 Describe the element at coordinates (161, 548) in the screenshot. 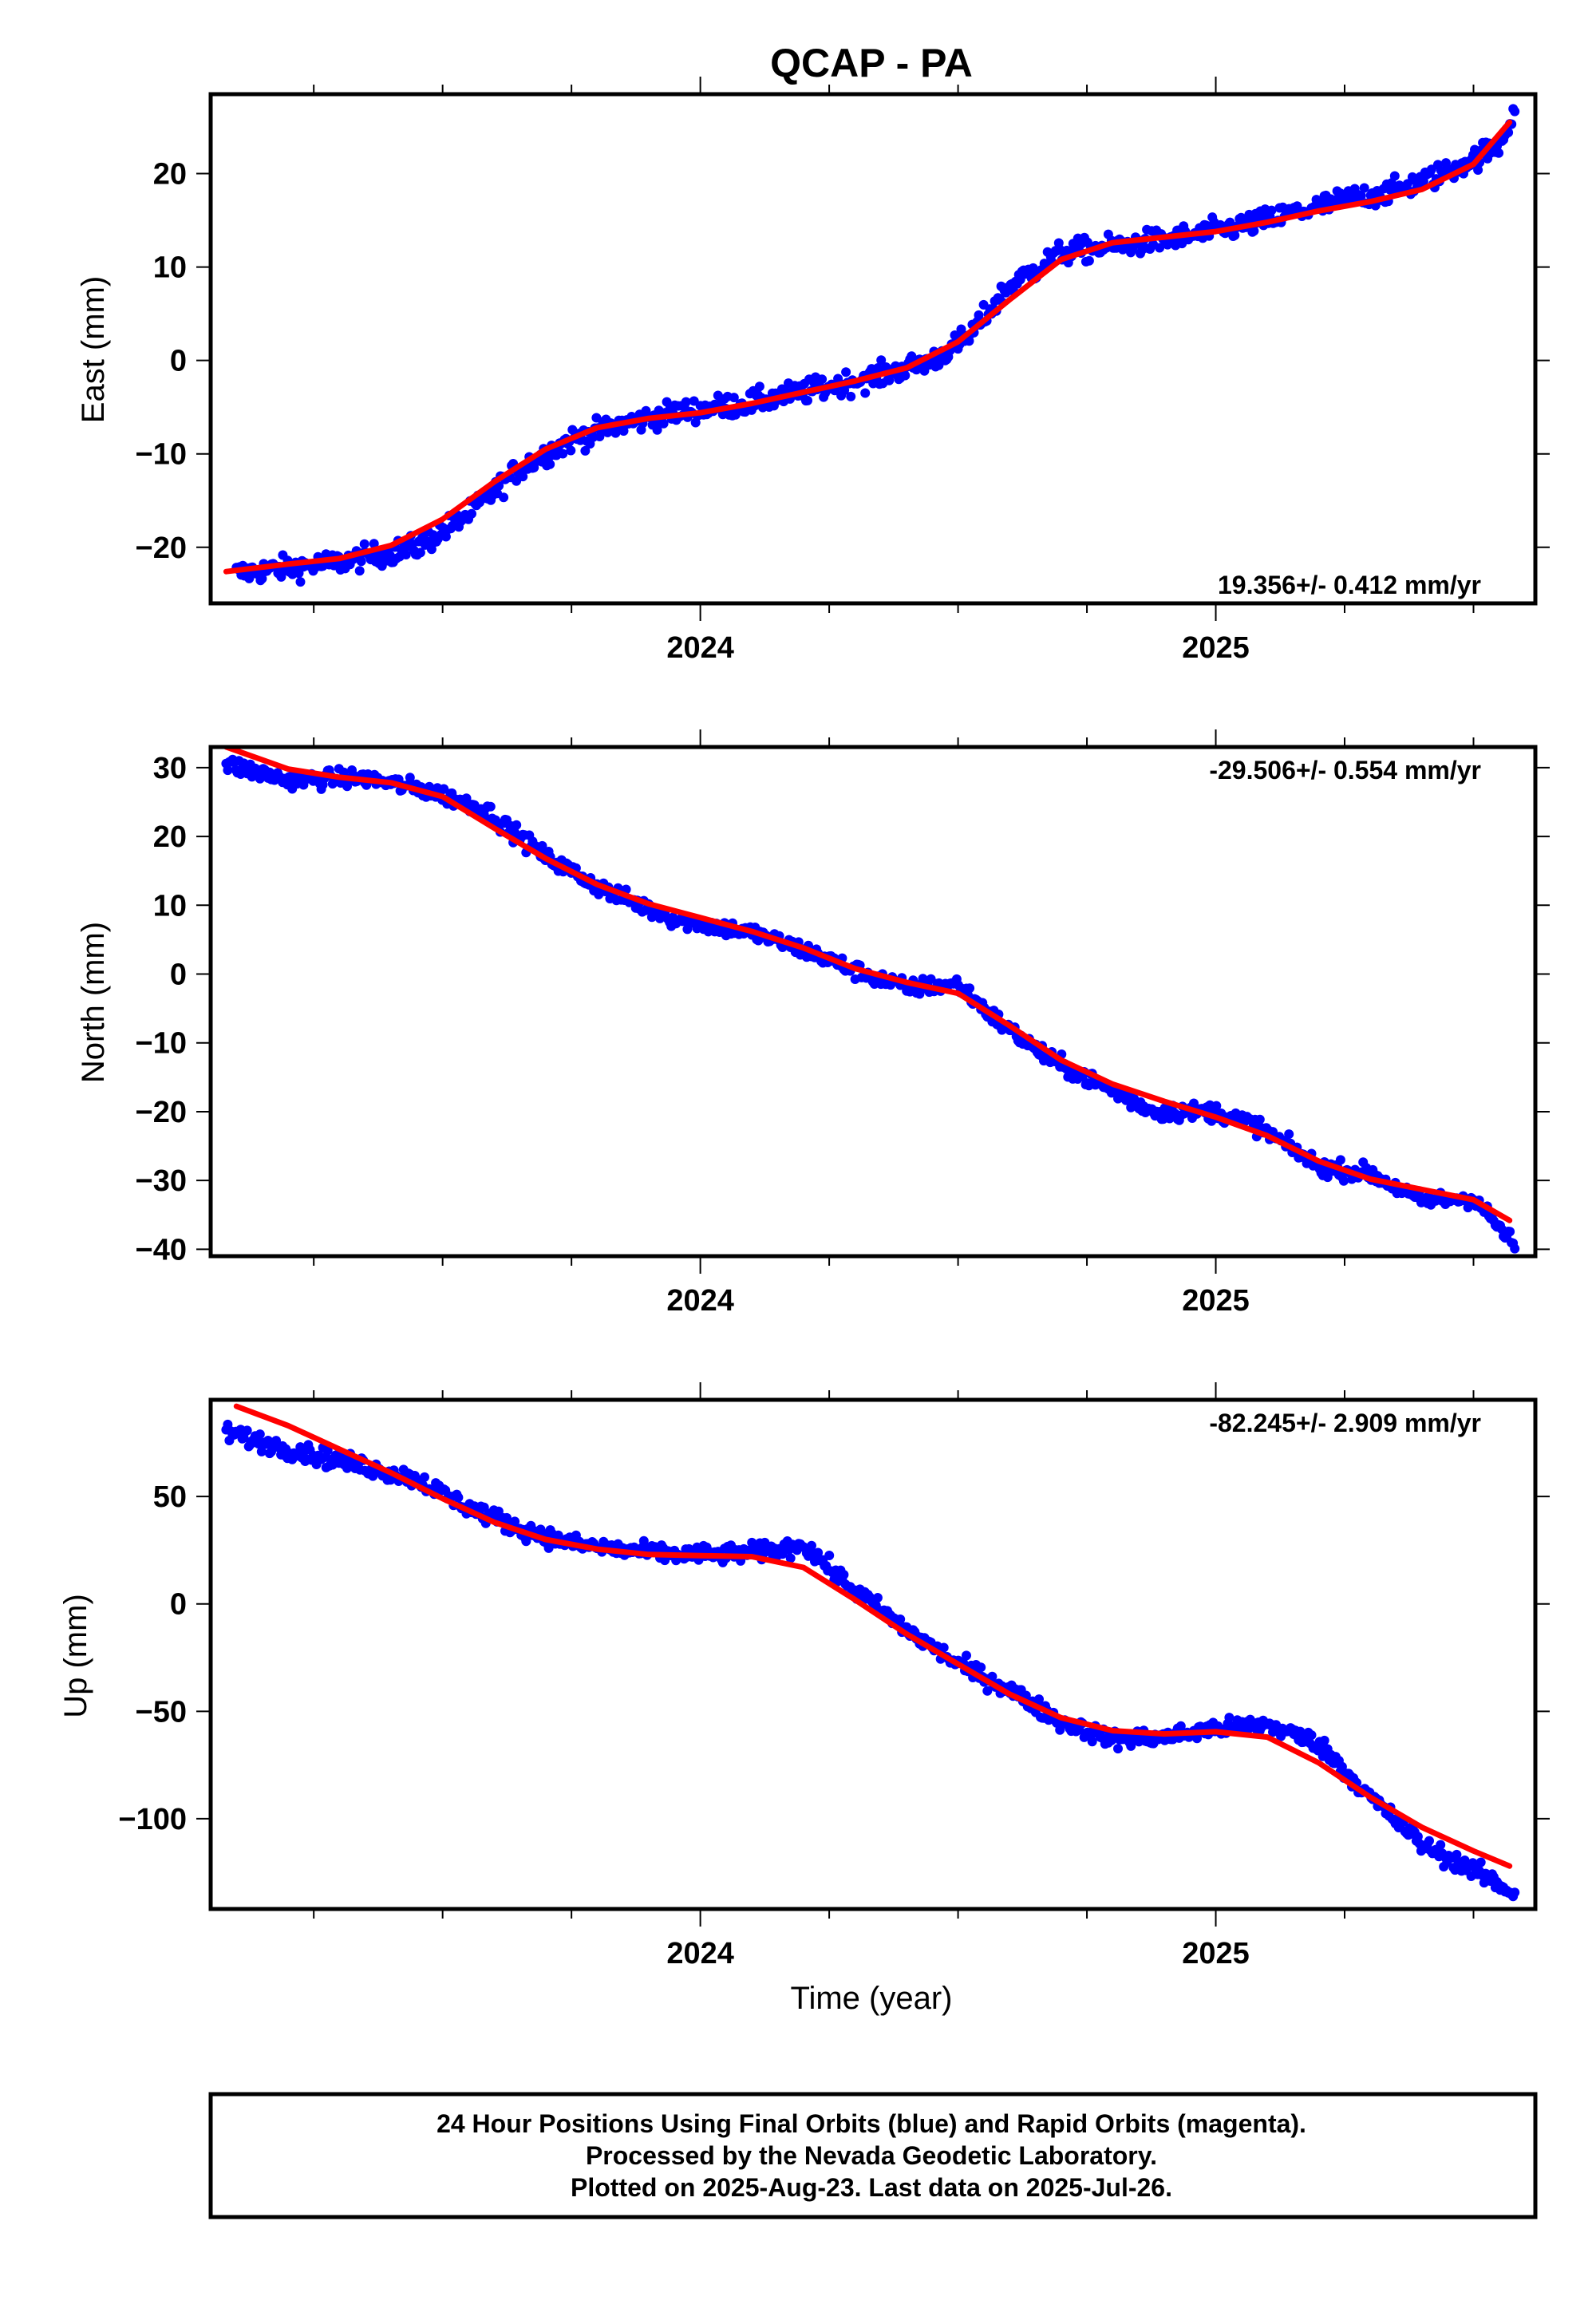

I see `y-tick-label: −20` at that location.